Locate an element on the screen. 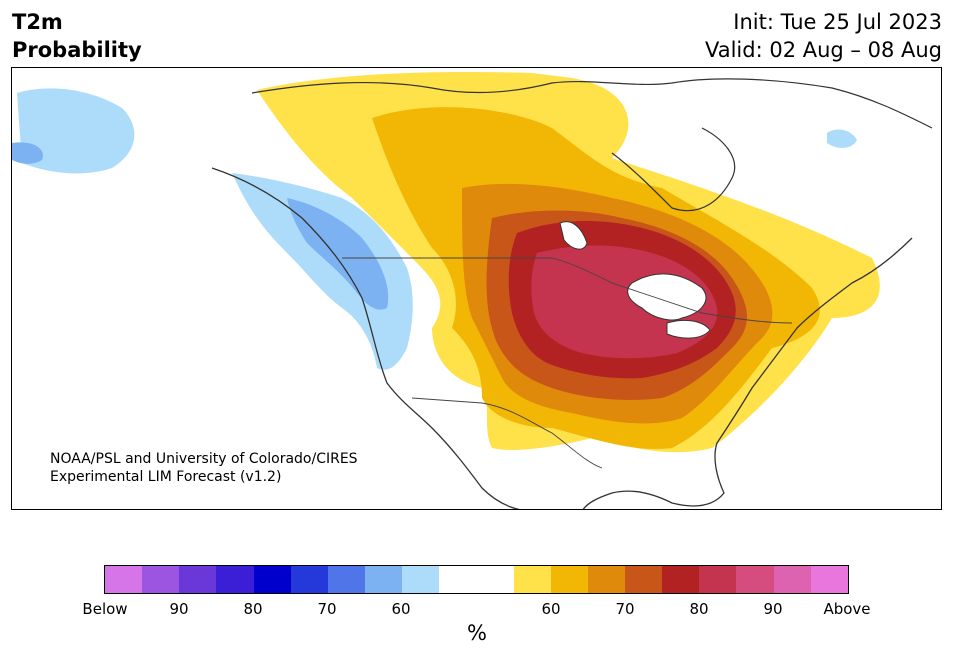 The height and width of the screenshot is (659, 953). shade-below-60-greenland is located at coordinates (842, 138).